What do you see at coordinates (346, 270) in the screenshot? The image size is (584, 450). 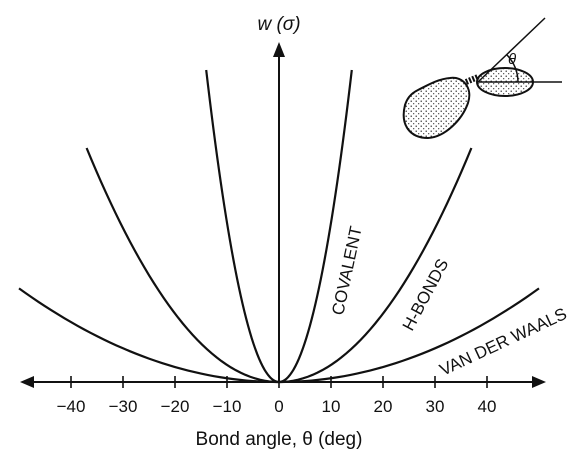 I see `covalent-label: COVALENT` at bounding box center [346, 270].